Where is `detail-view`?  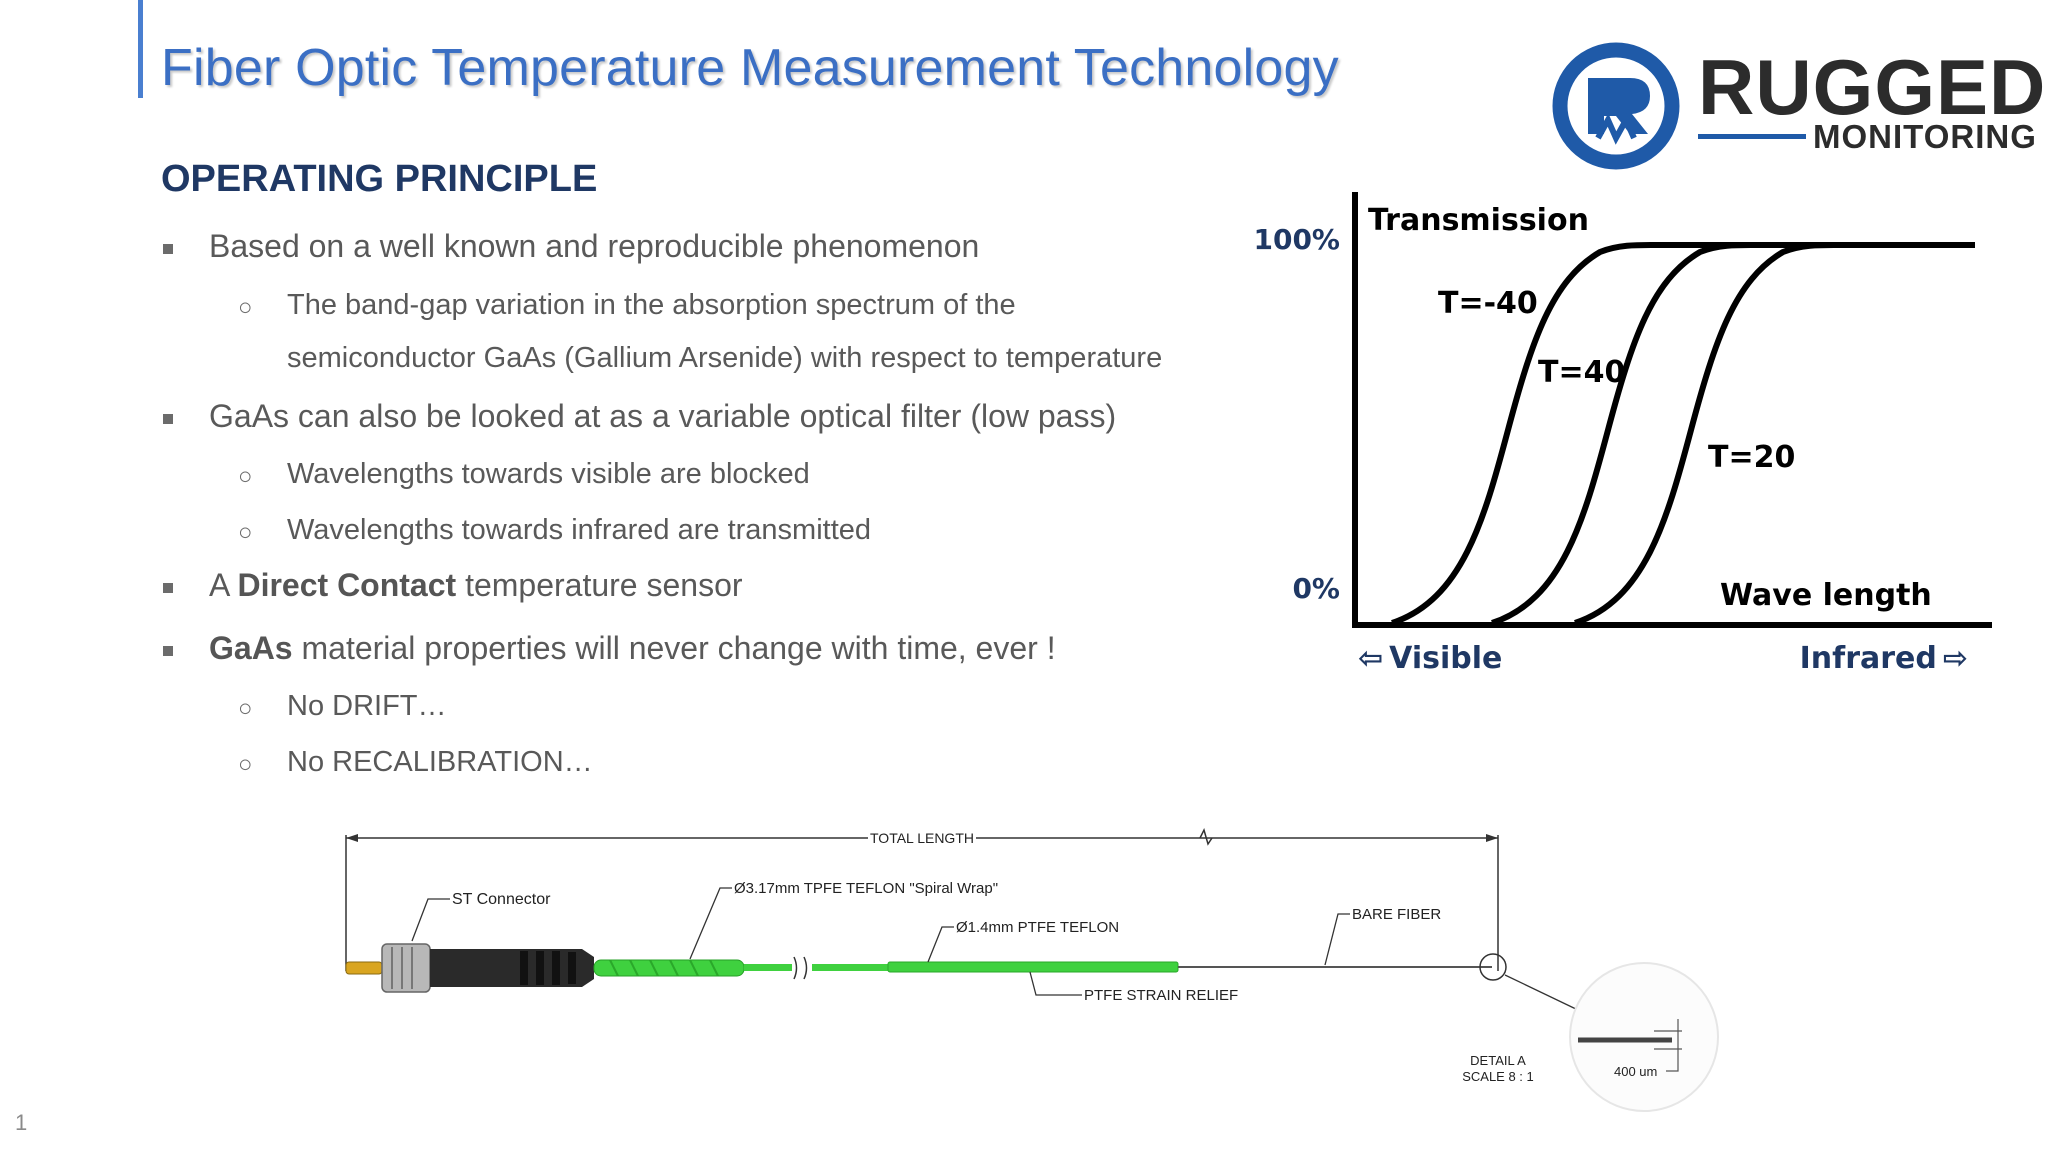
detail-view is located at coordinates (1644, 1037).